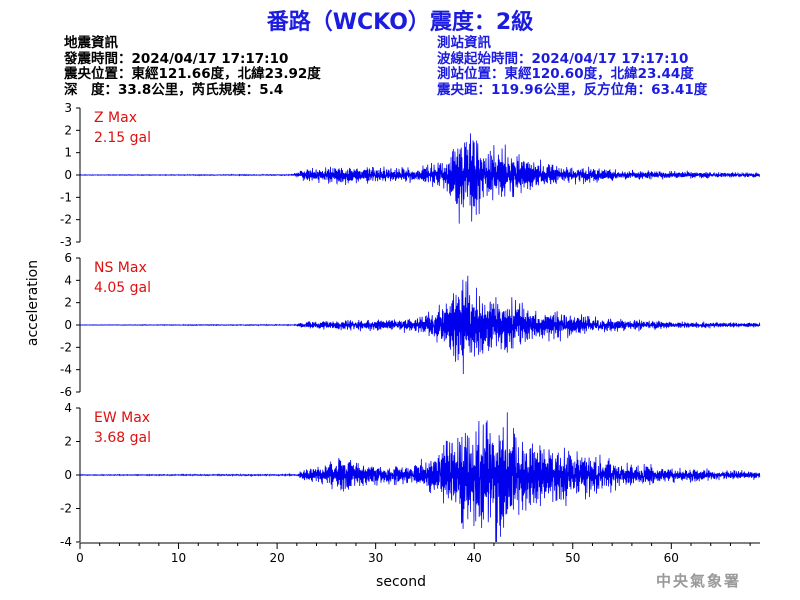 The height and width of the screenshot is (600, 800). What do you see at coordinates (68, 175) in the screenshot?
I see `z-ytick-label: 0` at bounding box center [68, 175].